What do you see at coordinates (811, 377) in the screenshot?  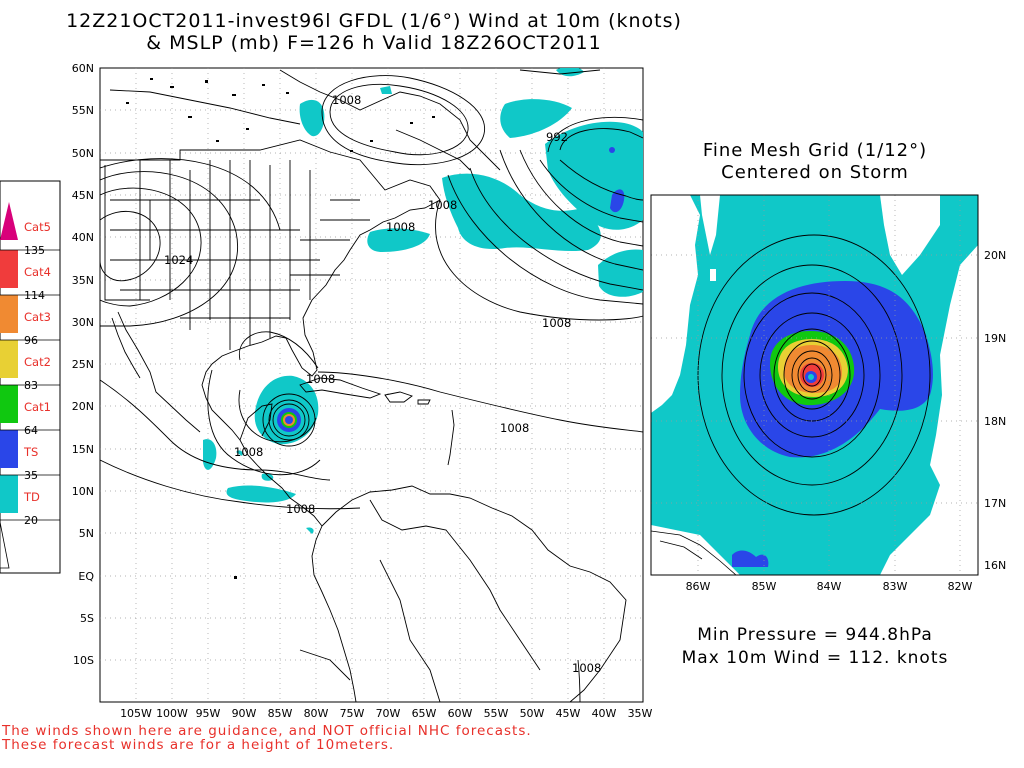 I see `fine-mesh-eye` at bounding box center [811, 377].